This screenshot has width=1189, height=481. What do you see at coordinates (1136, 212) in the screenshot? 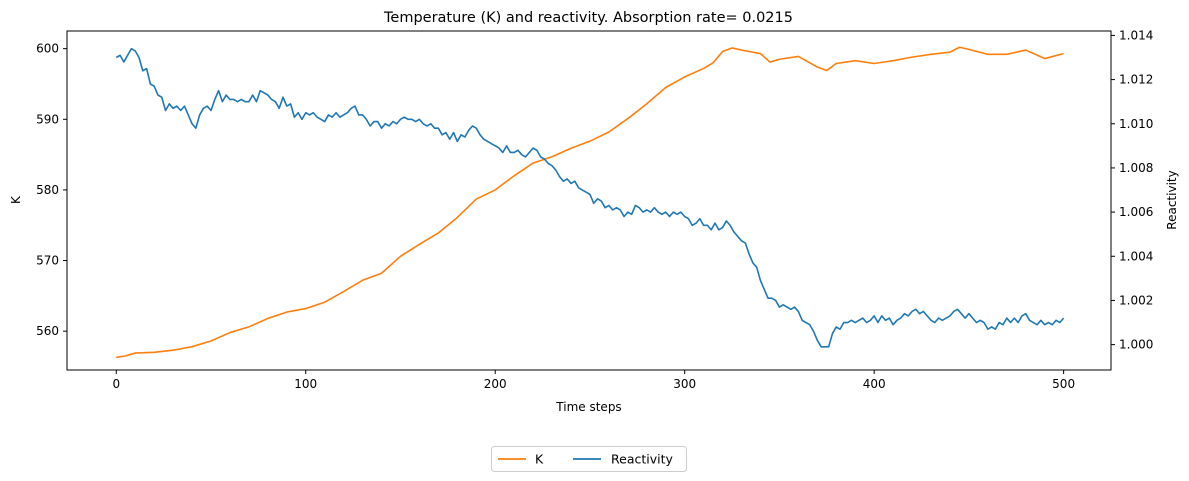
I see `y-right-tick-label: 1.006` at bounding box center [1136, 212].